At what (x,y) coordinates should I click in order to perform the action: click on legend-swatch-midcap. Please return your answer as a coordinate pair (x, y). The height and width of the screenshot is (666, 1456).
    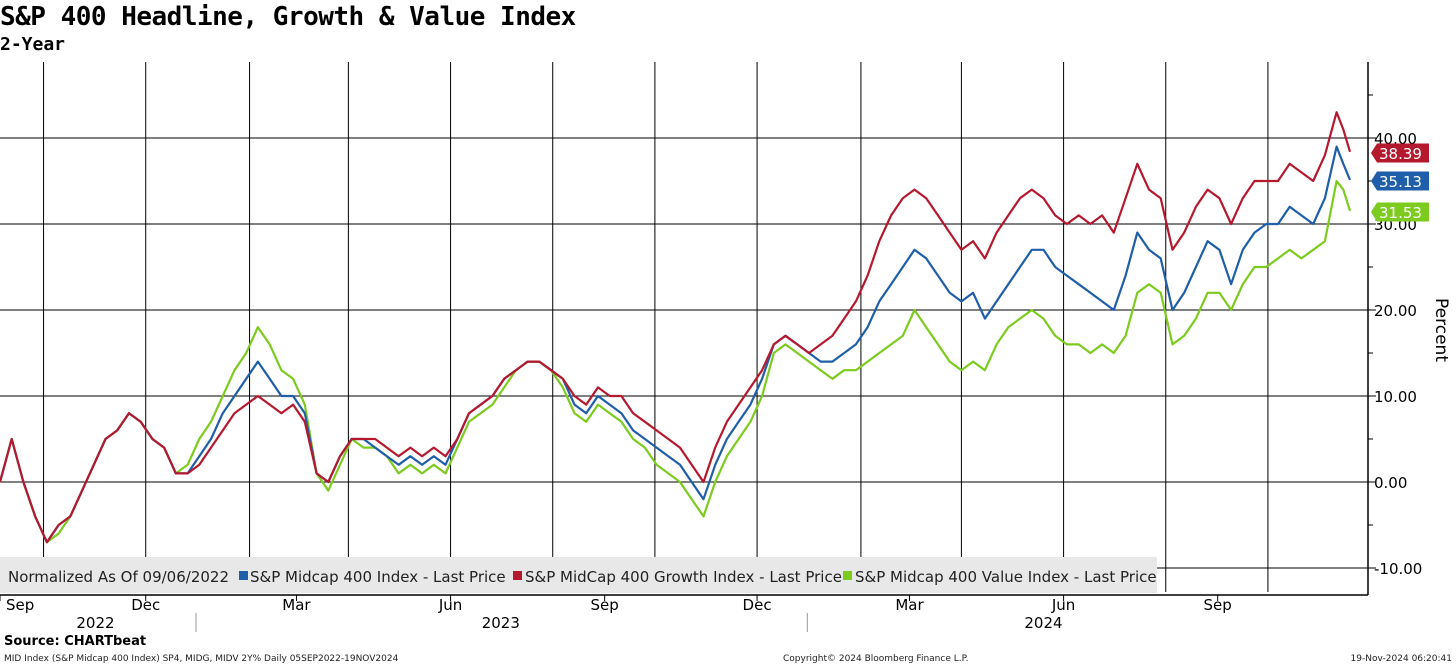
    Looking at the image, I should click on (243, 575).